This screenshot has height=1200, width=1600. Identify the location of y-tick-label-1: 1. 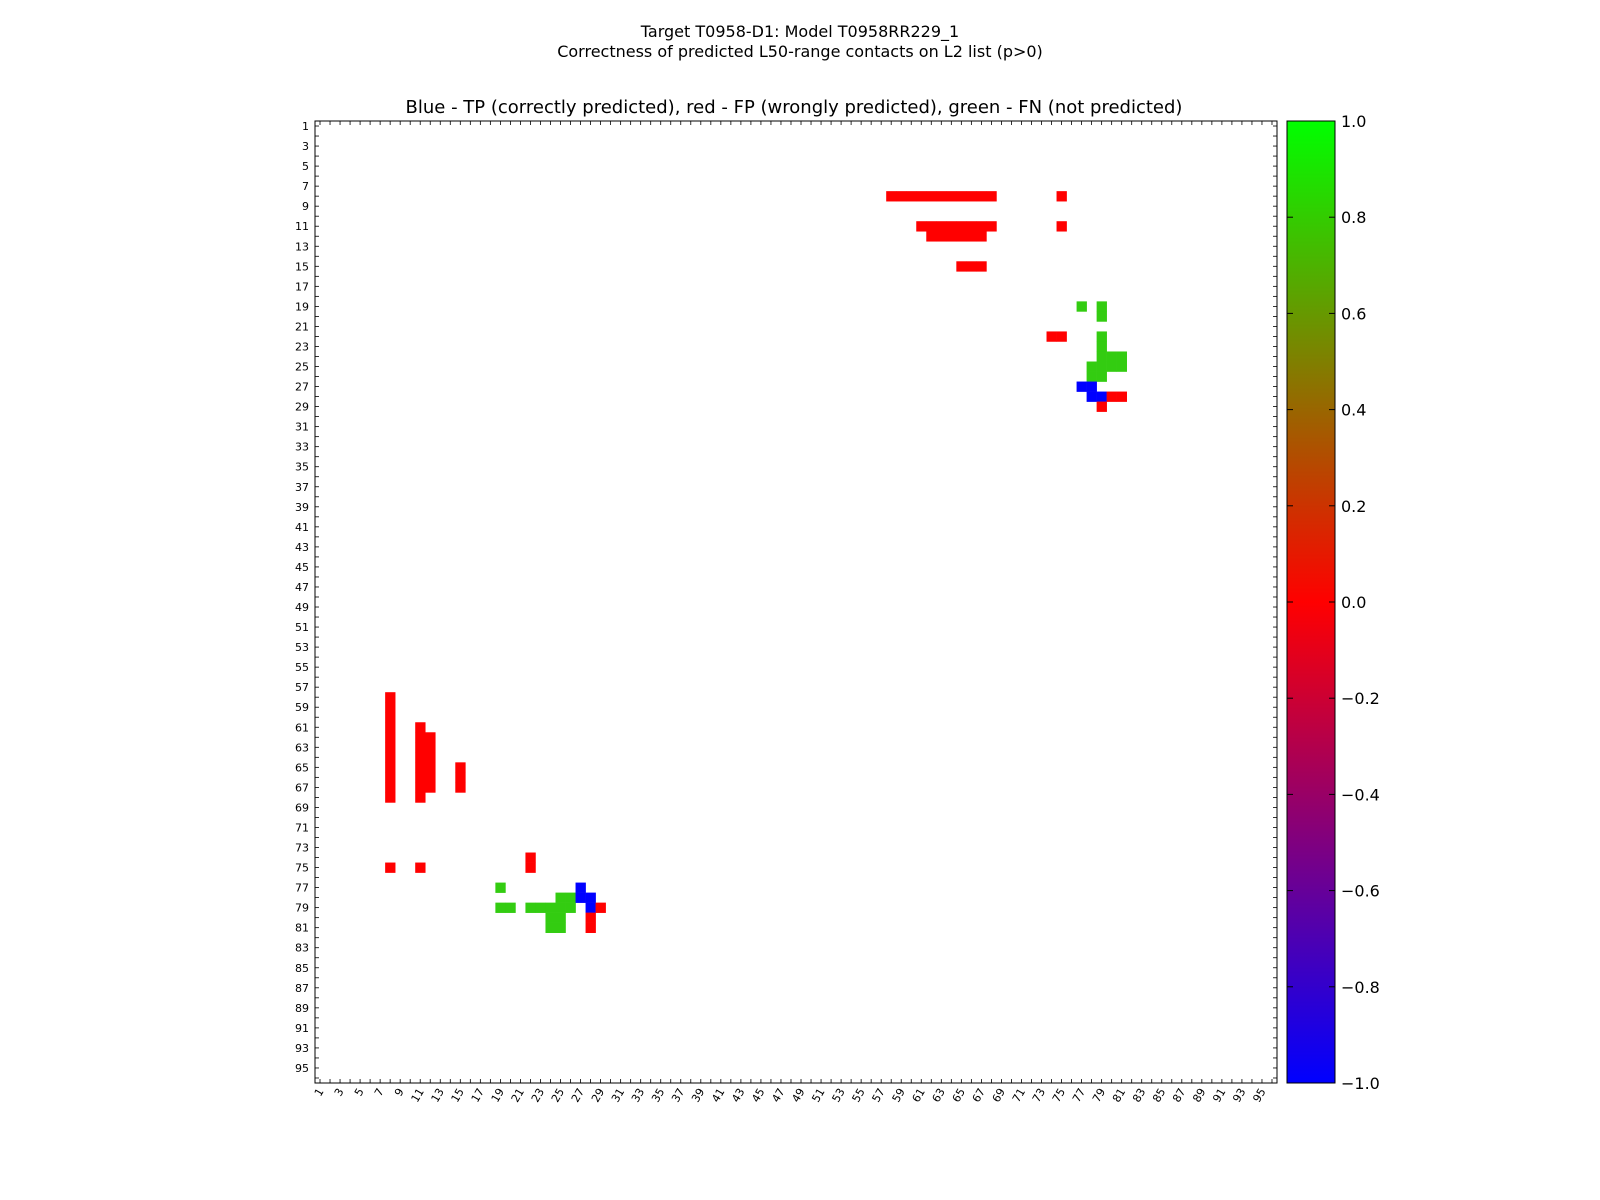
(305, 126).